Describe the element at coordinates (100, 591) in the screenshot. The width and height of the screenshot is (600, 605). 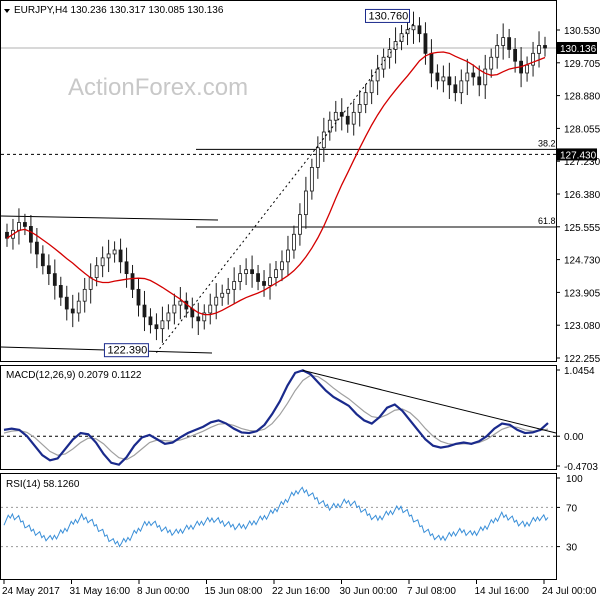
I see `time-tick-label: 31 May 16:00` at that location.